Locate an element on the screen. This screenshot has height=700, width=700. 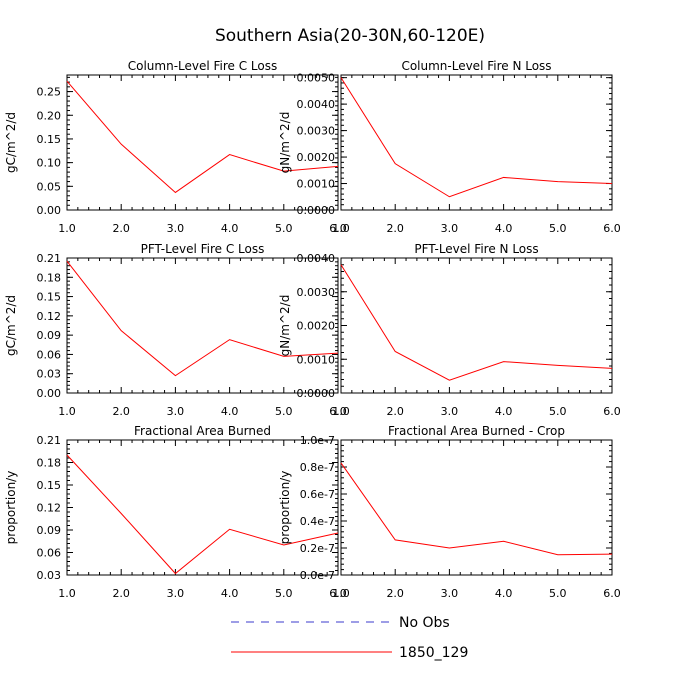
panel-title: Fractional Area Burned is located at coordinates (202, 431).